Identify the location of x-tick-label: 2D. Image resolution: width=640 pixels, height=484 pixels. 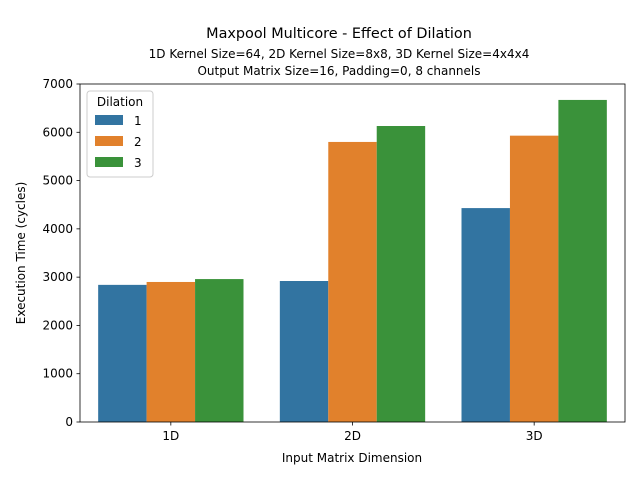
(352, 436).